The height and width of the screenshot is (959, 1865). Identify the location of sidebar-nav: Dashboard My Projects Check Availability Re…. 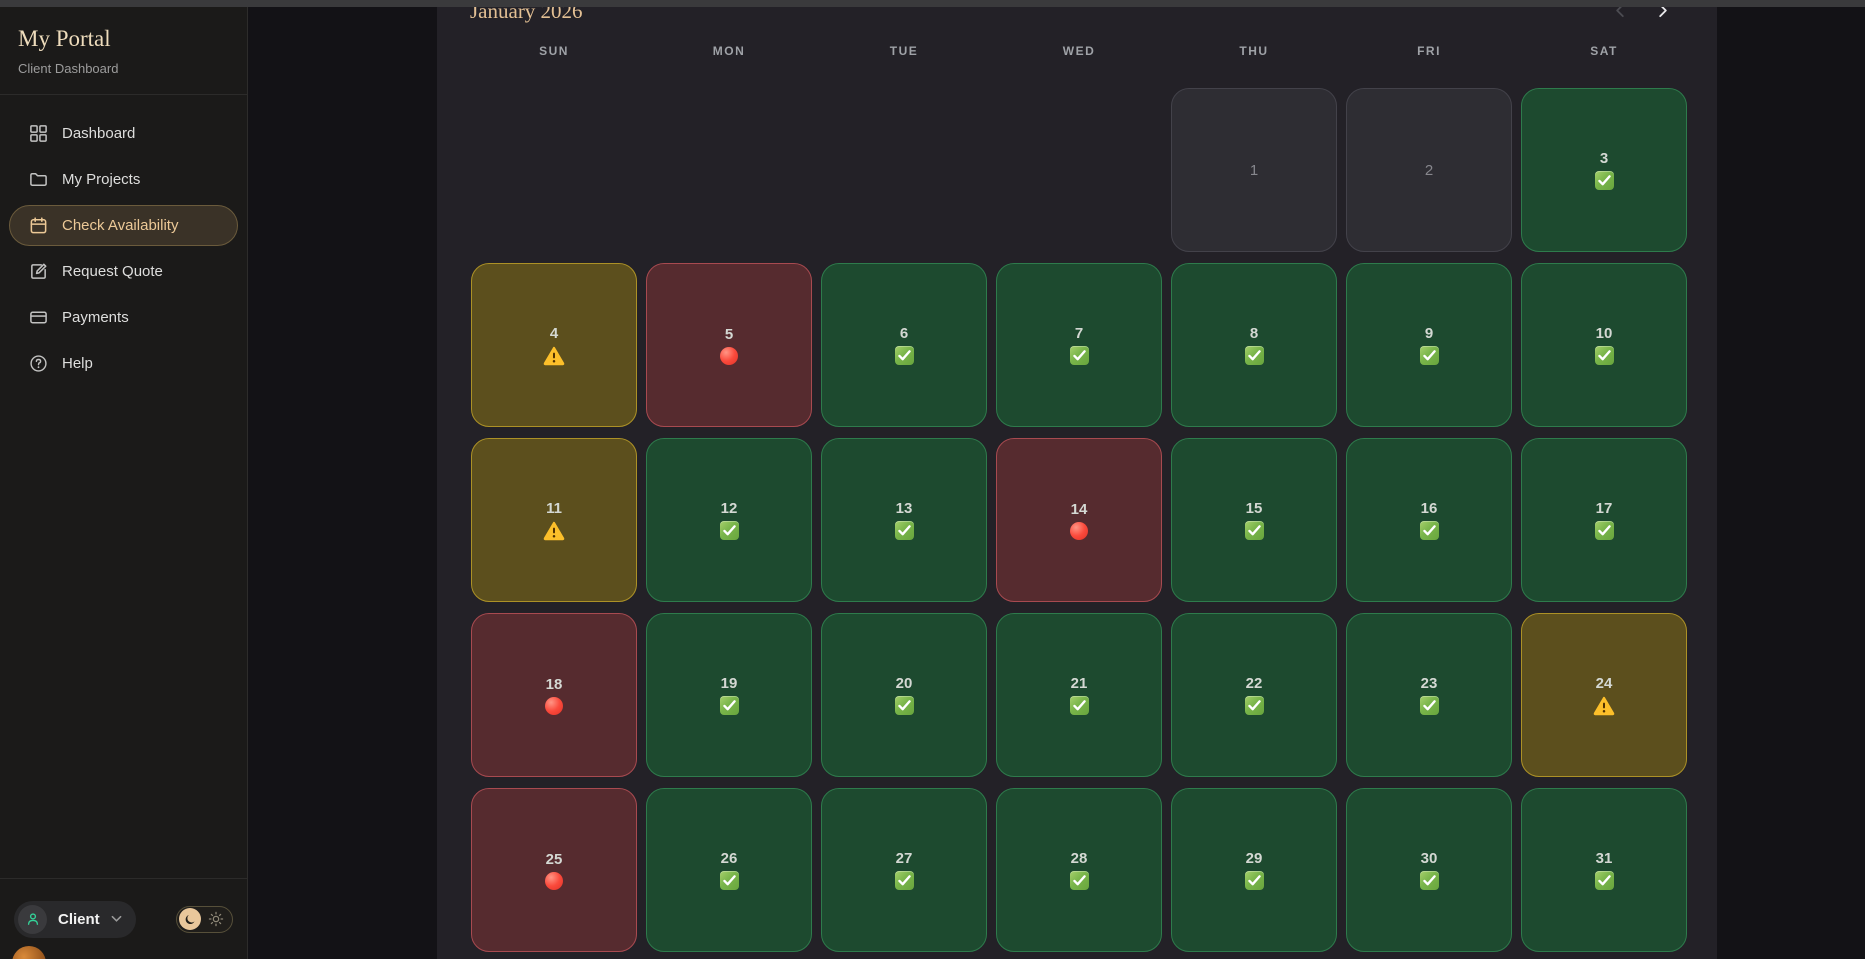
(123, 239).